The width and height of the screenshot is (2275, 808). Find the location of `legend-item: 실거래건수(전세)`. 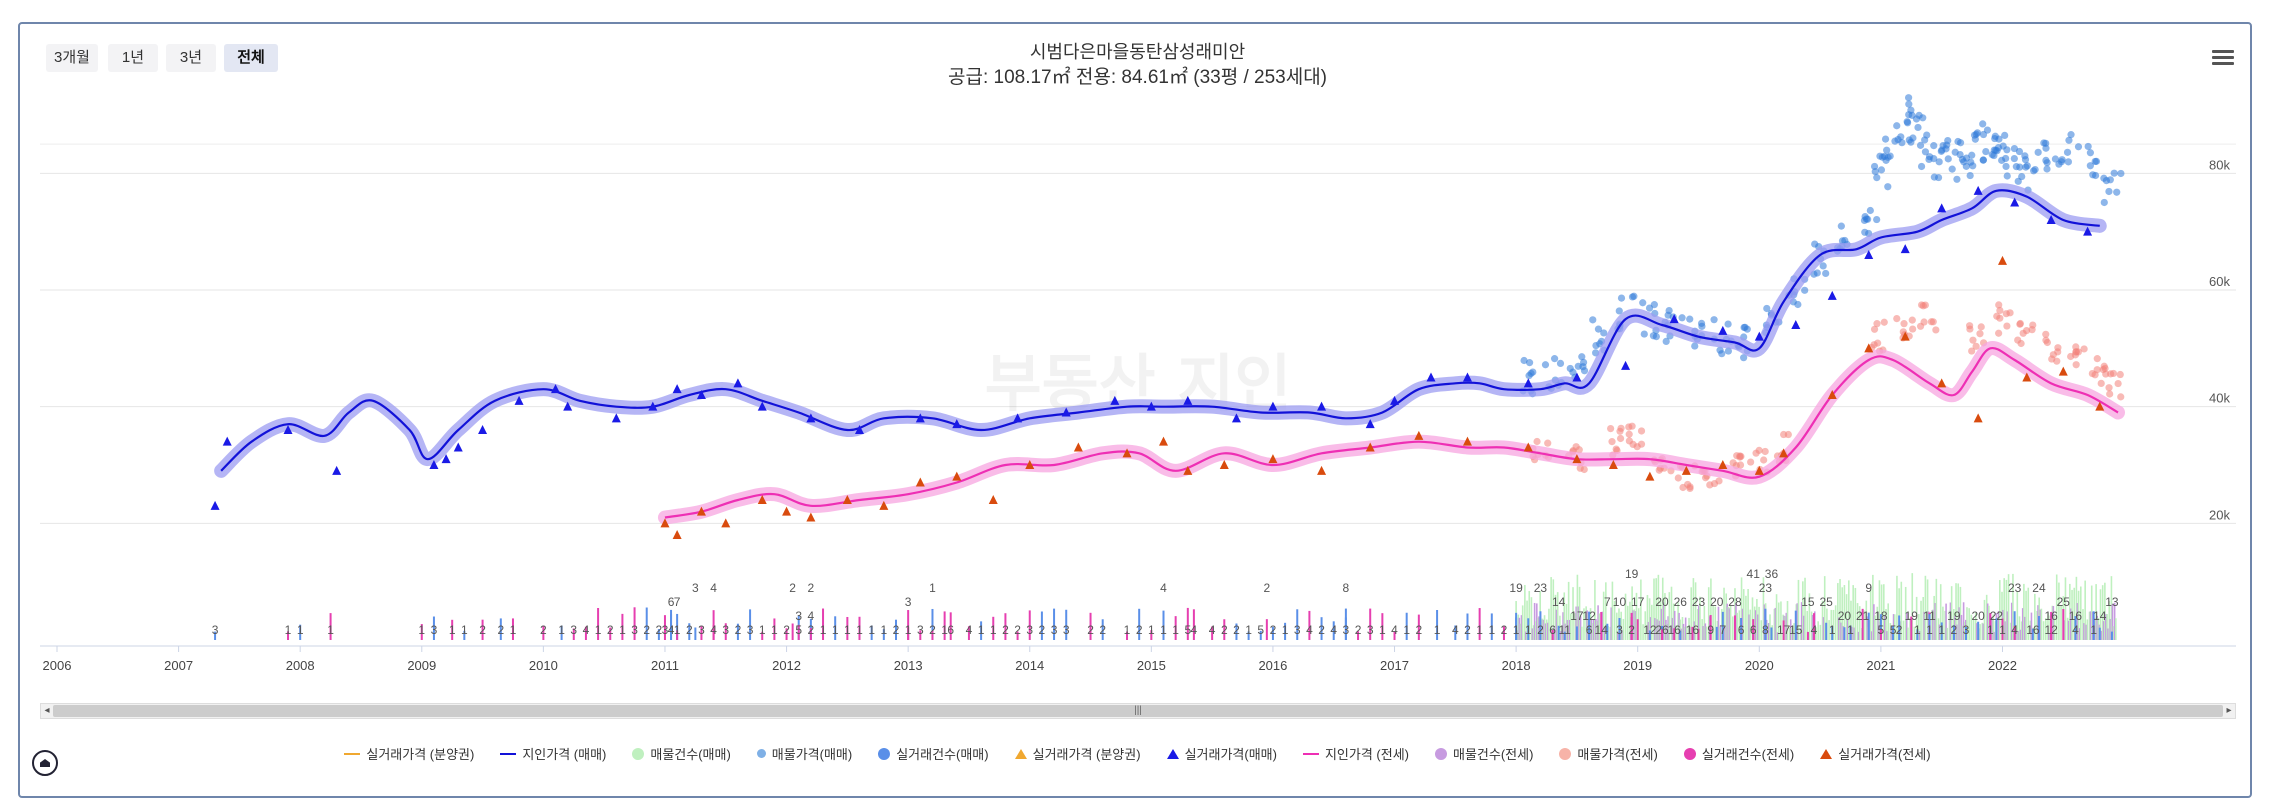

legend-item: 실거래건수(전세) is located at coordinates (1738, 753).